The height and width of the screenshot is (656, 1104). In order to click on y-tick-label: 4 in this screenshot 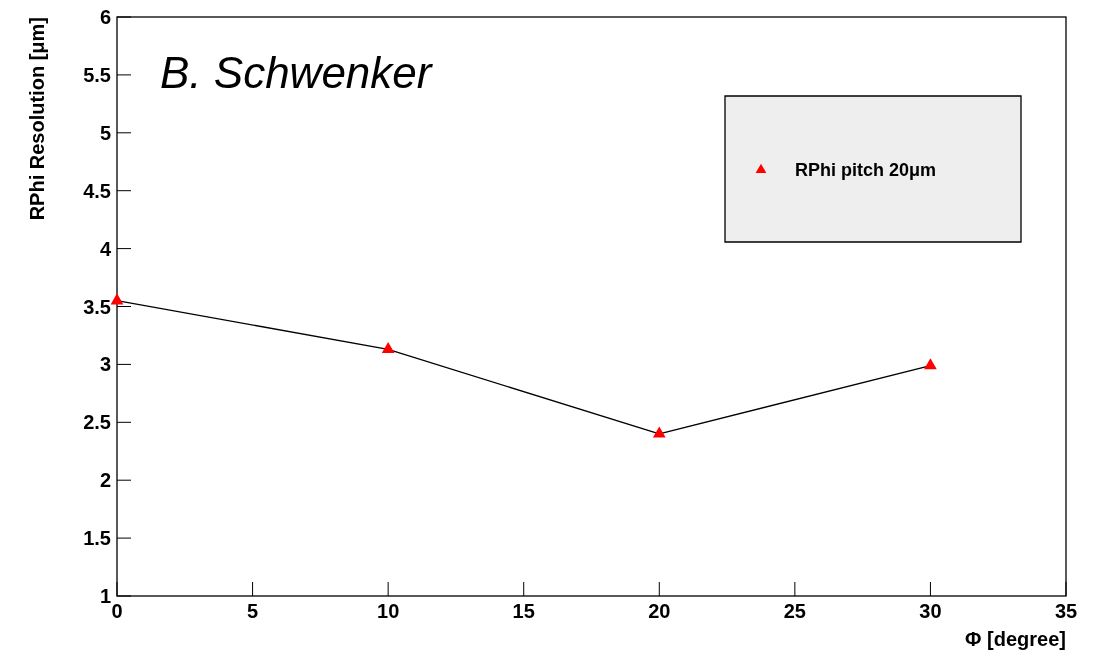, I will do `click(105, 248)`.